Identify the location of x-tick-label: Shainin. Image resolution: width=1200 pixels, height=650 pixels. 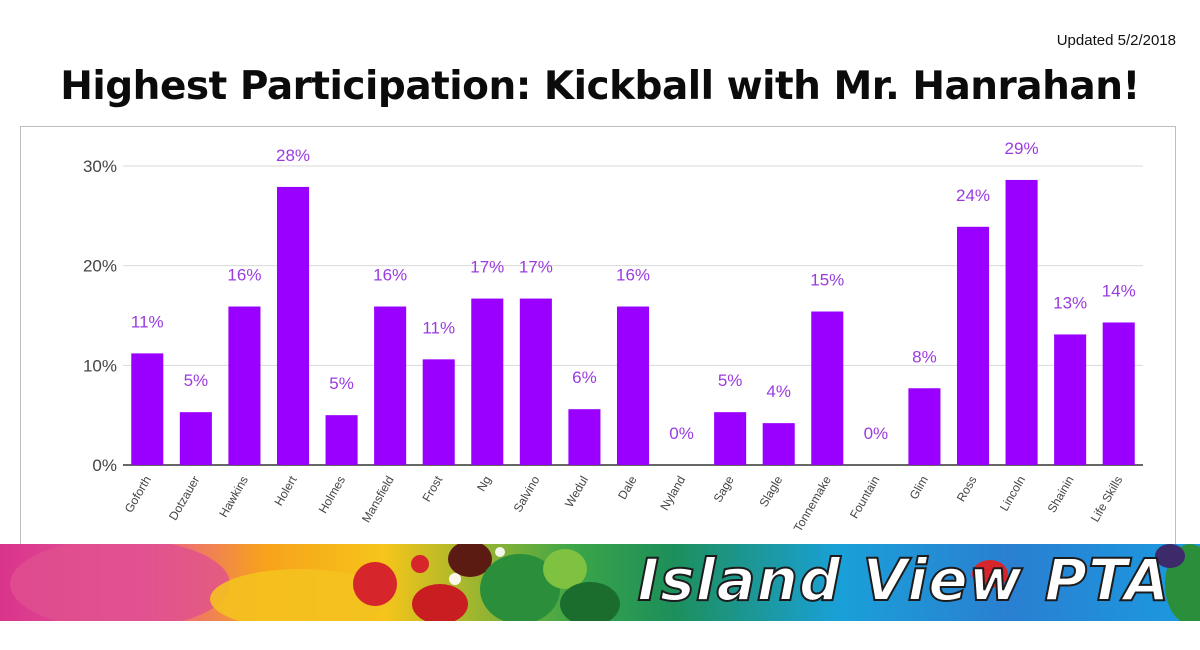
(1061, 495).